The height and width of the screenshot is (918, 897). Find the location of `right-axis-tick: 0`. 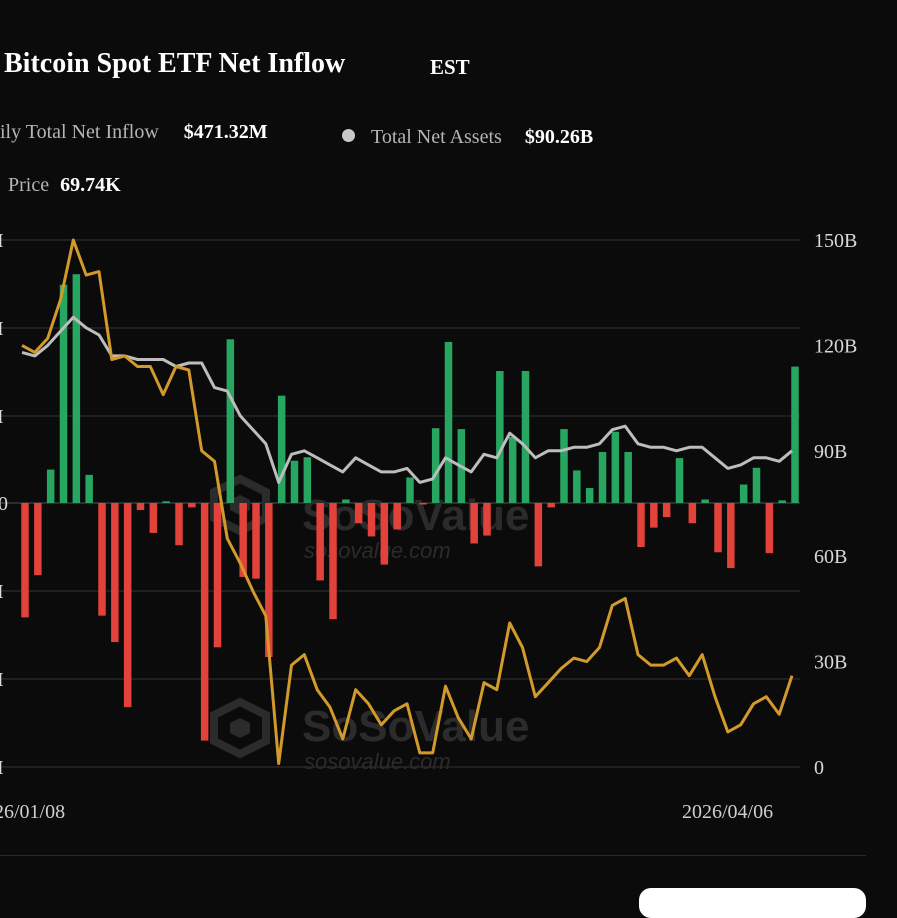

right-axis-tick: 0 is located at coordinates (819, 768).